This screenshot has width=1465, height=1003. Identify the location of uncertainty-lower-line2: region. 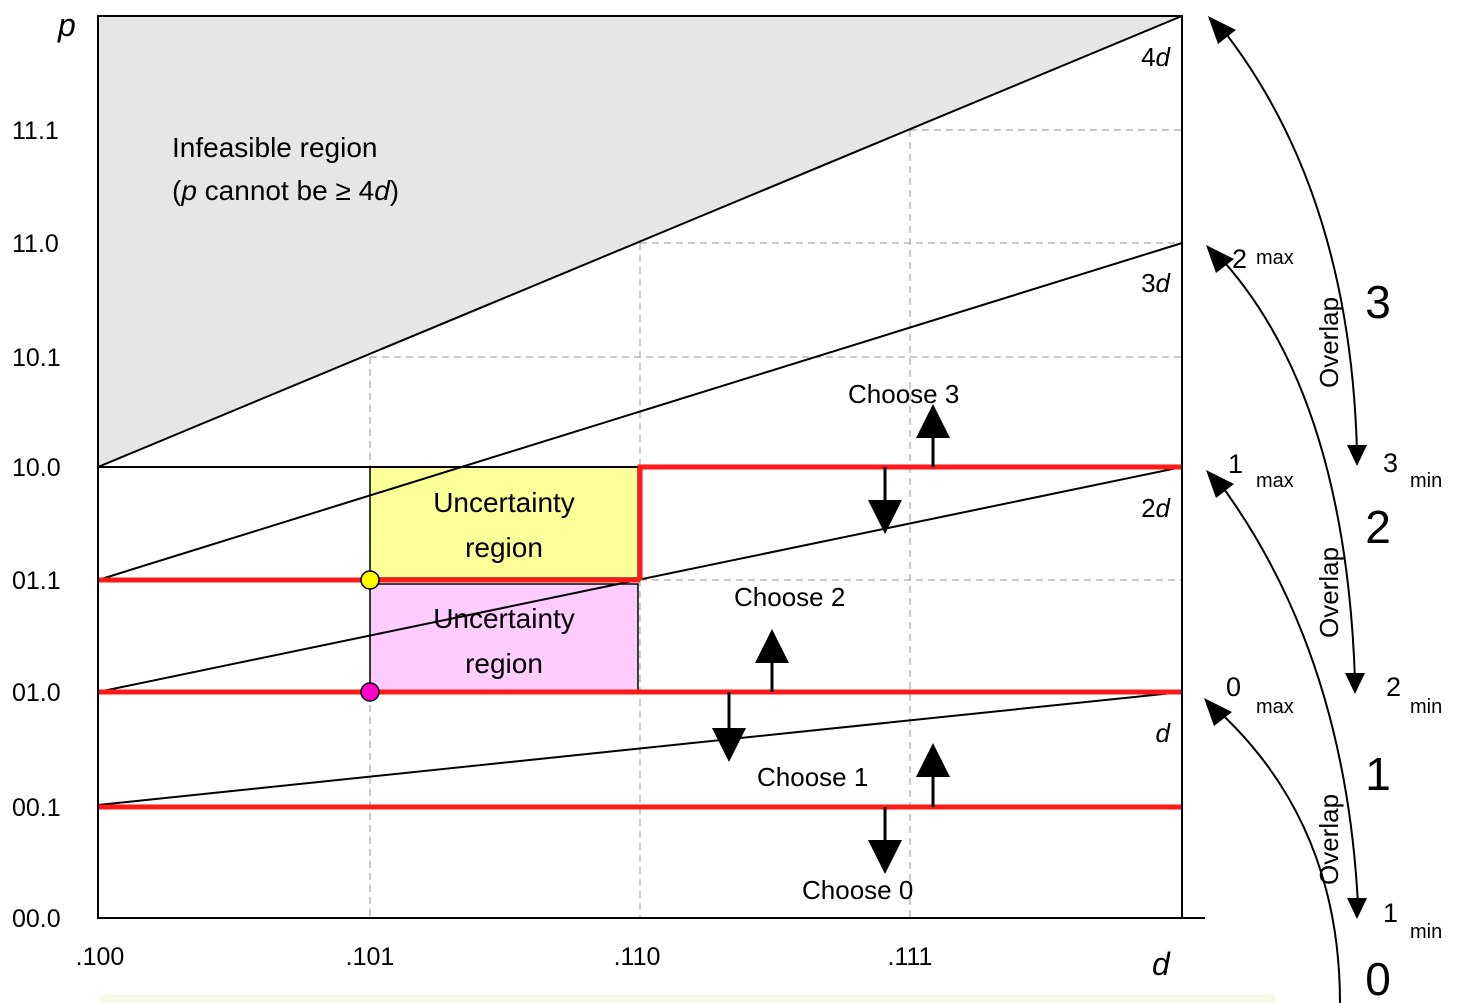
(504, 663).